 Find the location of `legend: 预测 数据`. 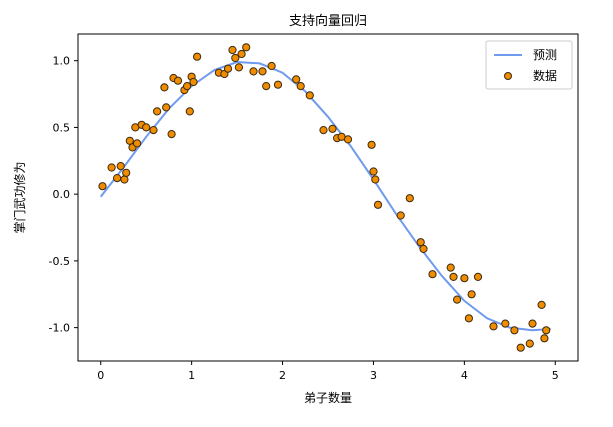

legend: 预测 数据 is located at coordinates (529, 65).